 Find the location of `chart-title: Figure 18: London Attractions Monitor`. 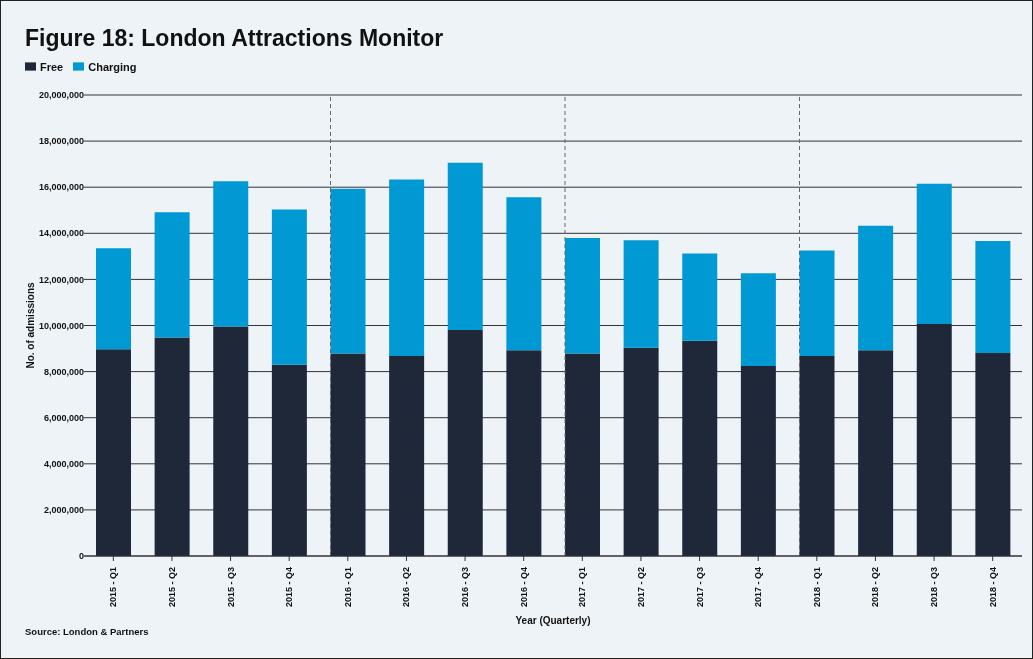

chart-title: Figure 18: London Attractions Monitor is located at coordinates (234, 38).